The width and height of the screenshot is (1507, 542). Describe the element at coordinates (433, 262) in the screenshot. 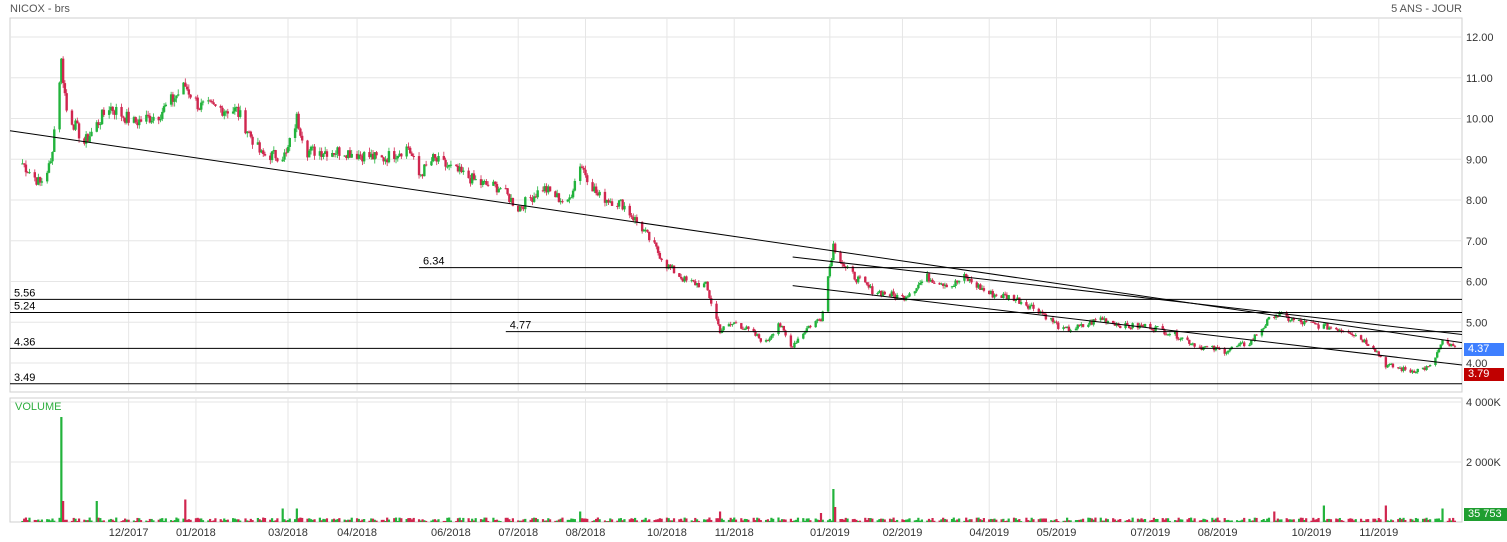

I see `level-label: 6.34` at that location.